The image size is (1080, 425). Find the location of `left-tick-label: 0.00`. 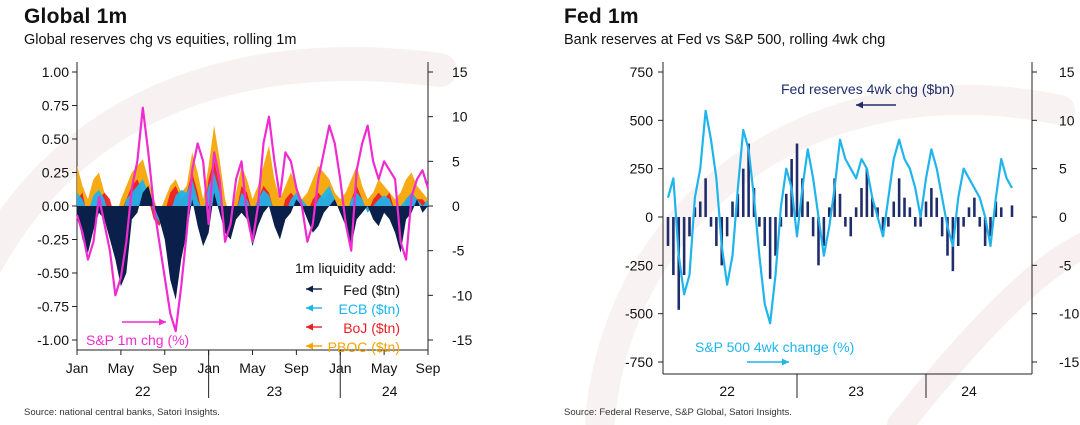

left-tick-label: 0.00 is located at coordinates (55, 206).